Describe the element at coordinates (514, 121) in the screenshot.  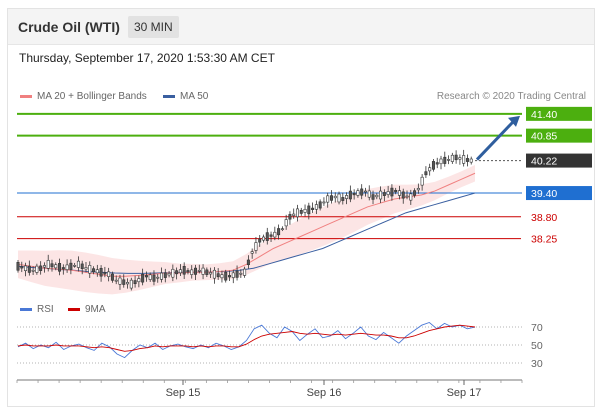
I see `projection-arrow-head` at that location.